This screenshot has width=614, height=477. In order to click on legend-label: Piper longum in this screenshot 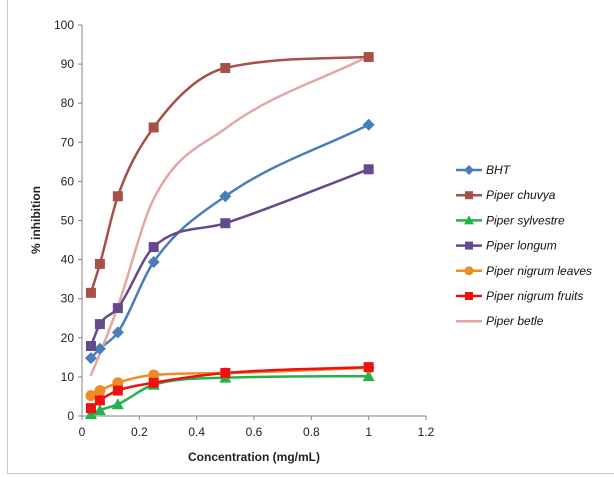, I will do `click(521, 246)`.